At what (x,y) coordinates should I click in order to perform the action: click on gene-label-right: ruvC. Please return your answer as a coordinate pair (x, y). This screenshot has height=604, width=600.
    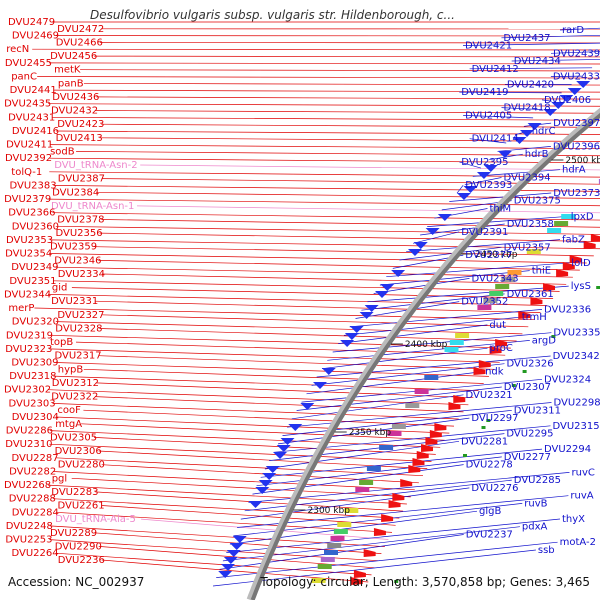
    Looking at the image, I should click on (583, 472).